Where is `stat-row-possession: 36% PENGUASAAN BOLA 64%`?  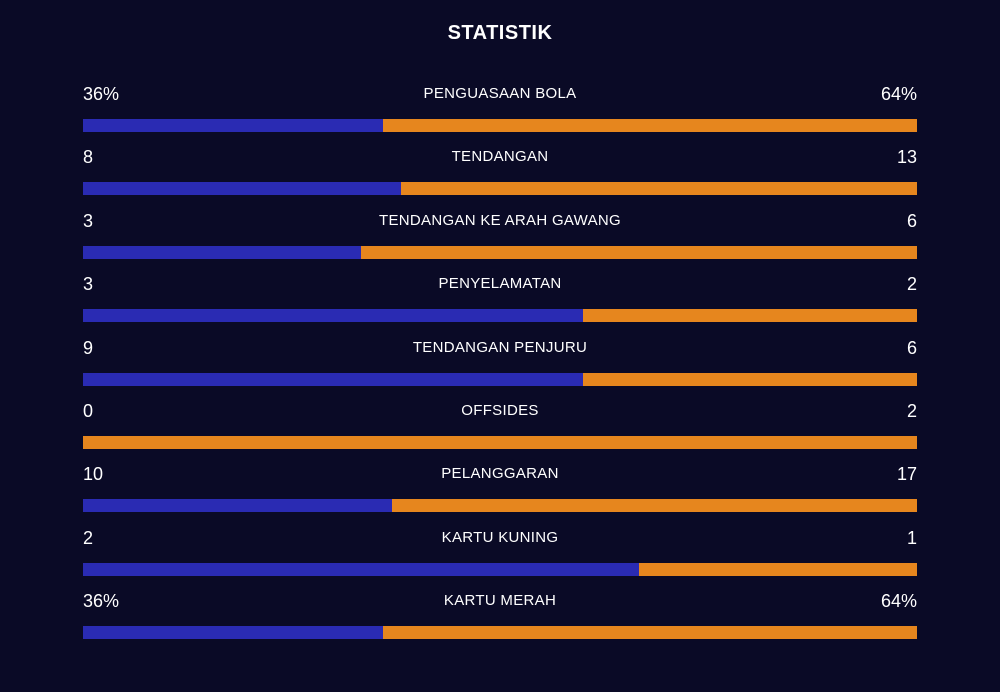 stat-row-possession: 36% PENGUASAAN BOLA 64% is located at coordinates (500, 111).